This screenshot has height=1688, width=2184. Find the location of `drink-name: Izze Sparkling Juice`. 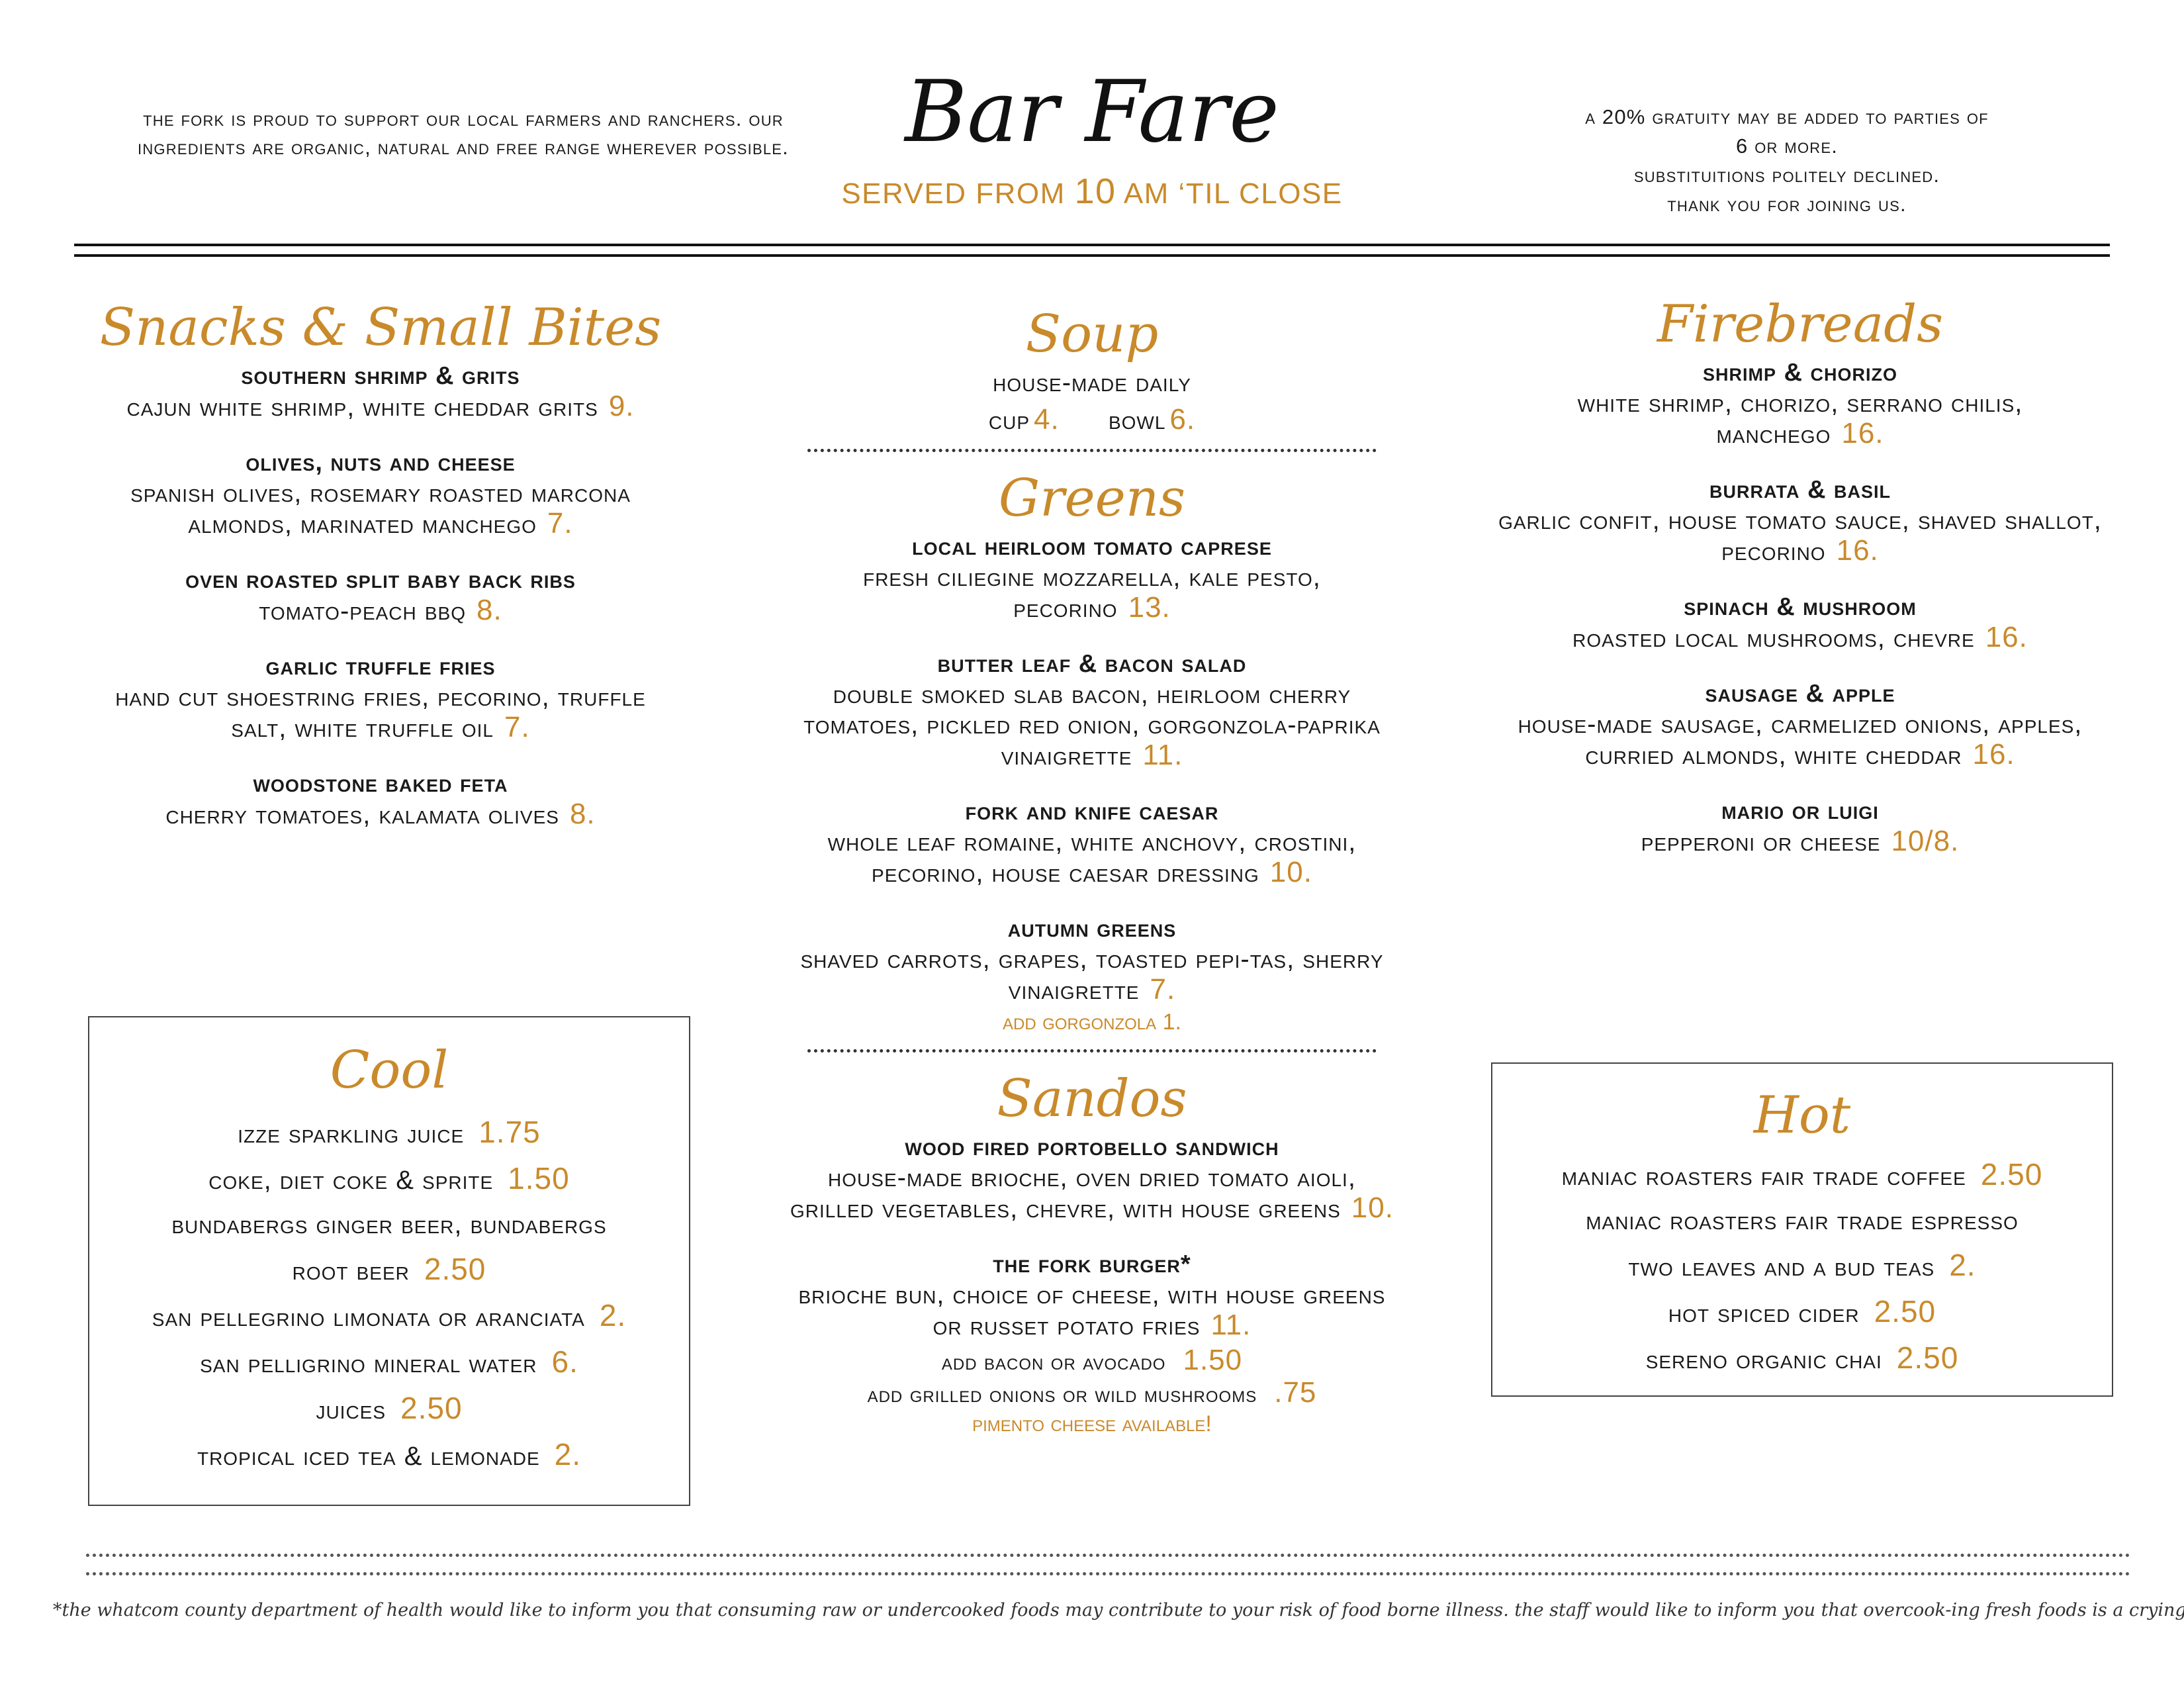

drink-name: Izze Sparkling Juice is located at coordinates (351, 1134).